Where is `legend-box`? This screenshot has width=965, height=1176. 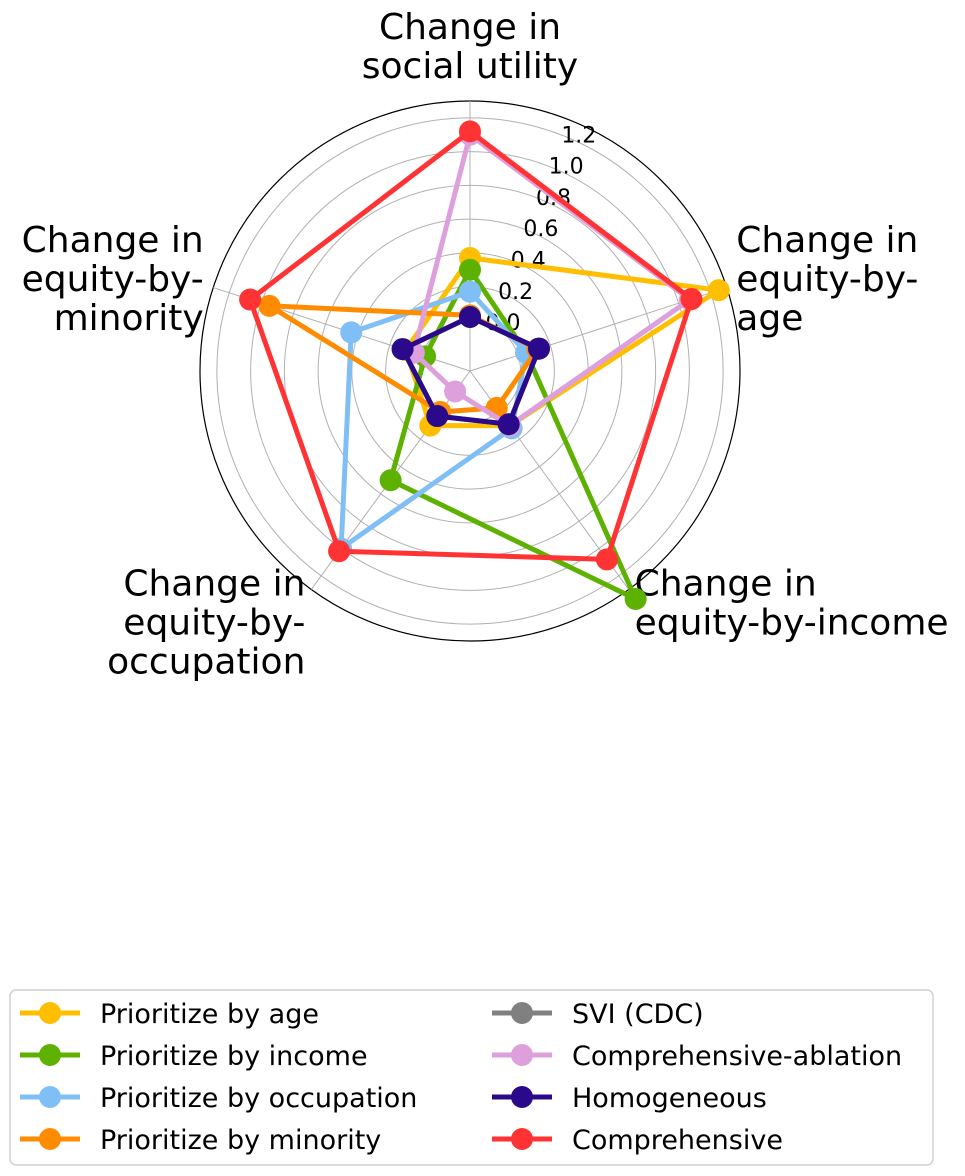
legend-box is located at coordinates (471, 1077).